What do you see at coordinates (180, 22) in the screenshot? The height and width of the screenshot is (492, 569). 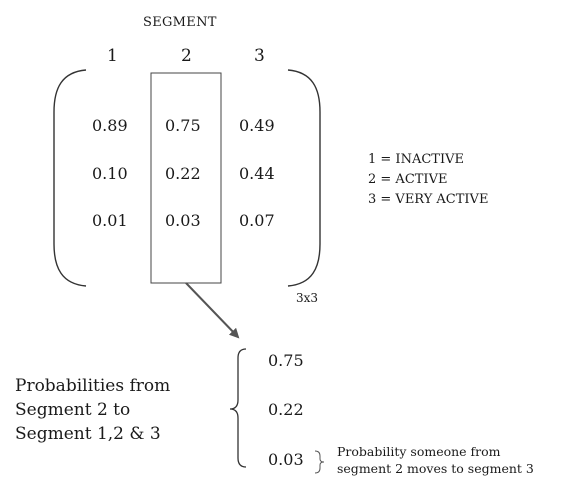 I see `segment-header: SEGMENT` at bounding box center [180, 22].